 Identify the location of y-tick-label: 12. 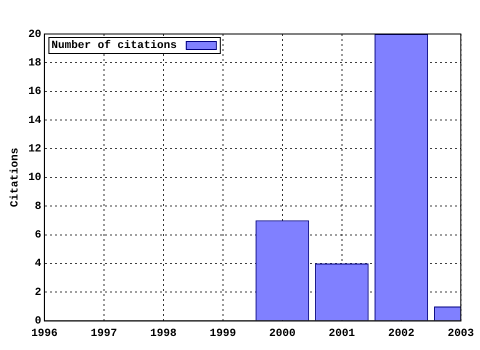
(35, 149).